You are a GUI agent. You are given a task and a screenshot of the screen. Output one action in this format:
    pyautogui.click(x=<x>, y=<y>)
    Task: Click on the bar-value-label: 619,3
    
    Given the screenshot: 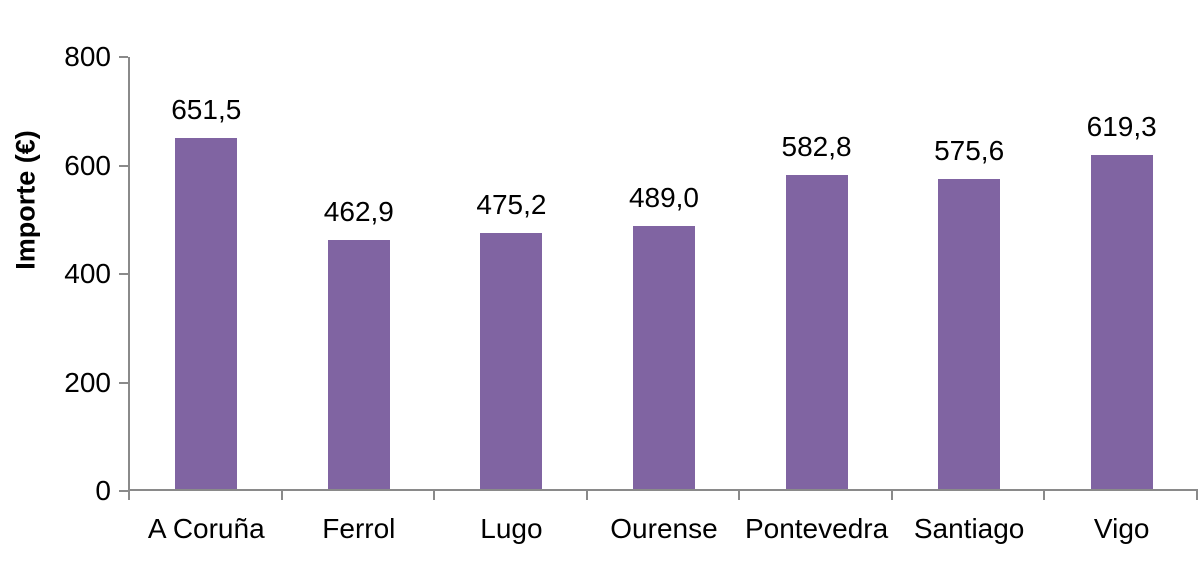 What is the action you would take?
    pyautogui.click(x=1121, y=127)
    